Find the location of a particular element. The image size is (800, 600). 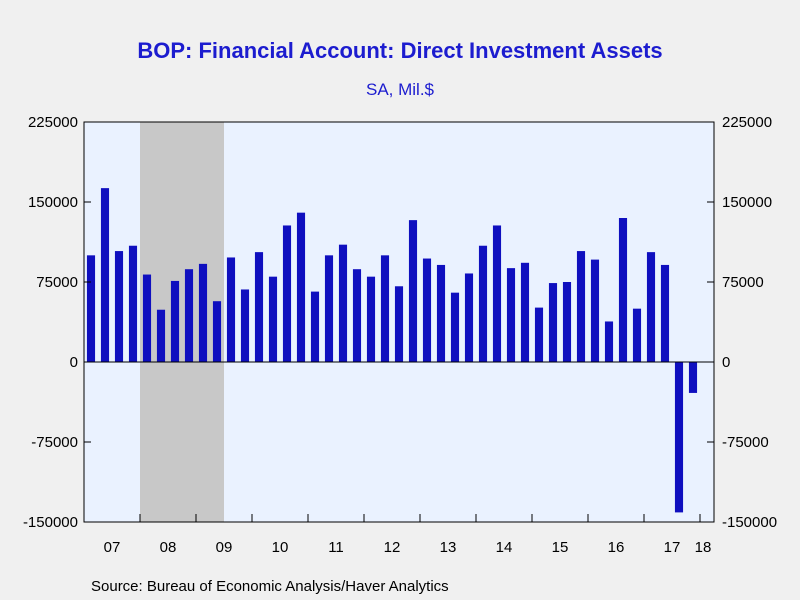

bar-2016Q4 is located at coordinates (637, 335).